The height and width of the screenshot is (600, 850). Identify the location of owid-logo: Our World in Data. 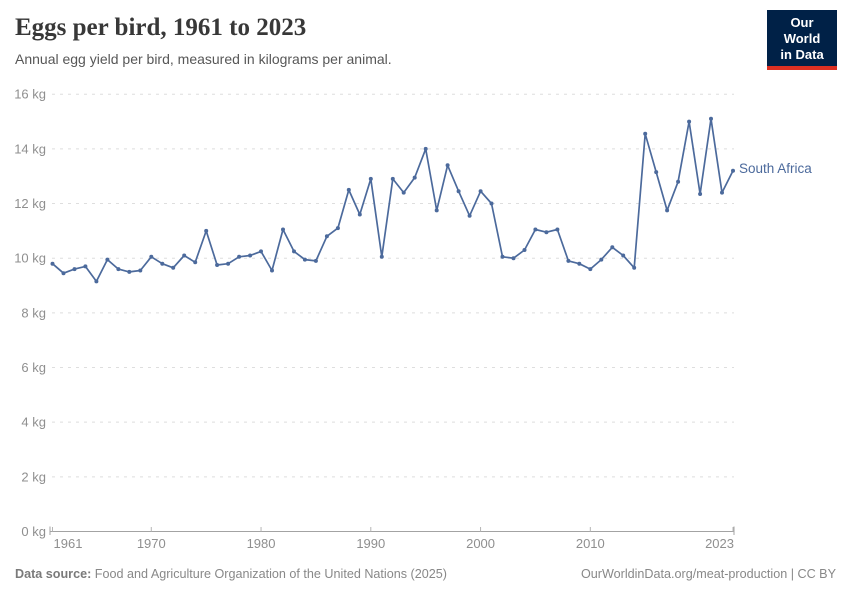
(802, 40).